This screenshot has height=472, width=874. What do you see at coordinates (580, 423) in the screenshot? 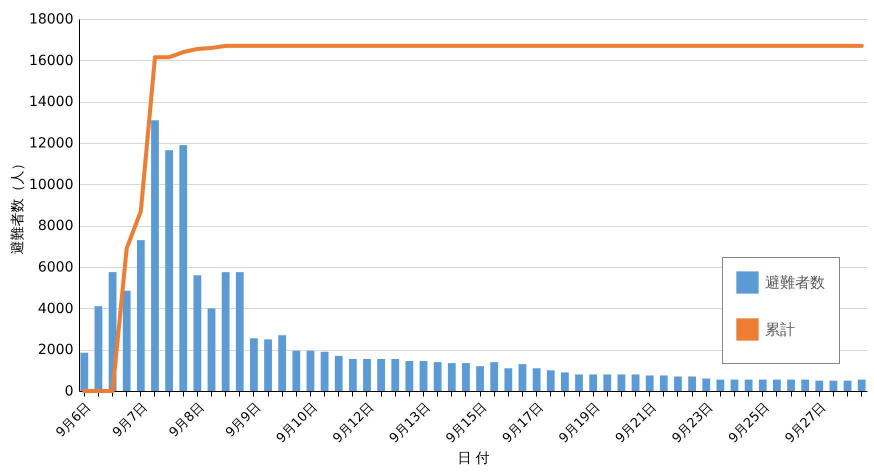
I see `x-tick-label: 9月19日` at bounding box center [580, 423].